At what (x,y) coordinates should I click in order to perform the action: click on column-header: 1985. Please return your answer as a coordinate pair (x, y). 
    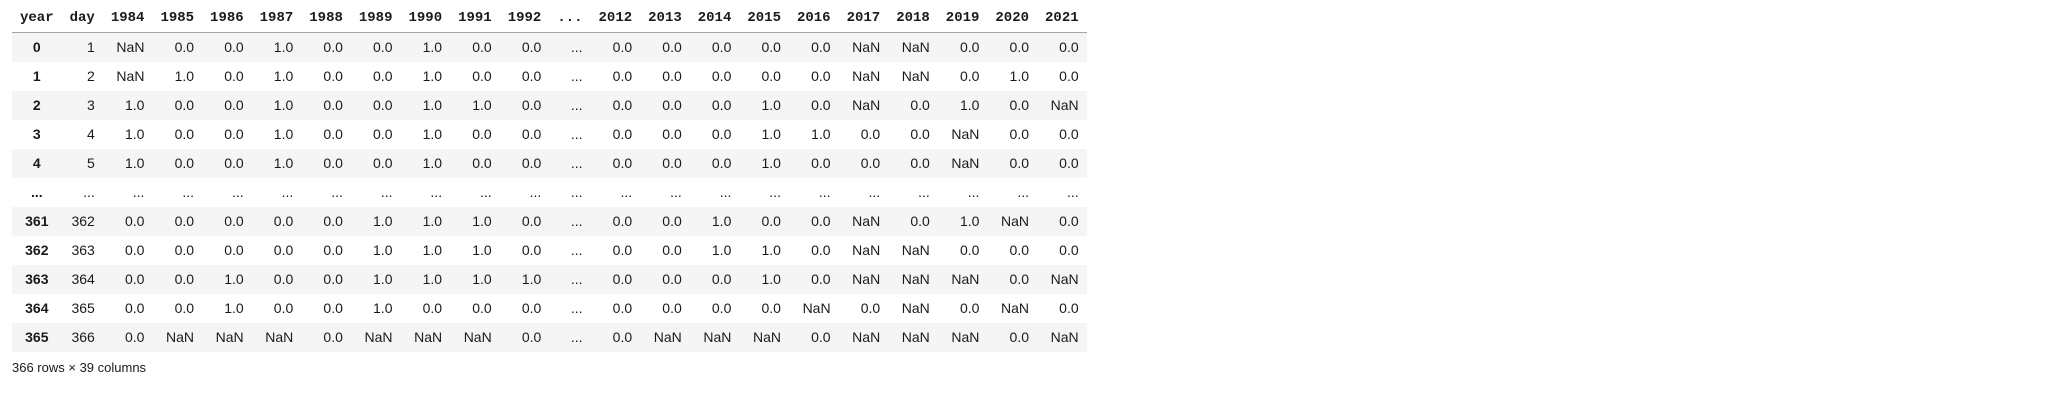
    Looking at the image, I should click on (177, 19).